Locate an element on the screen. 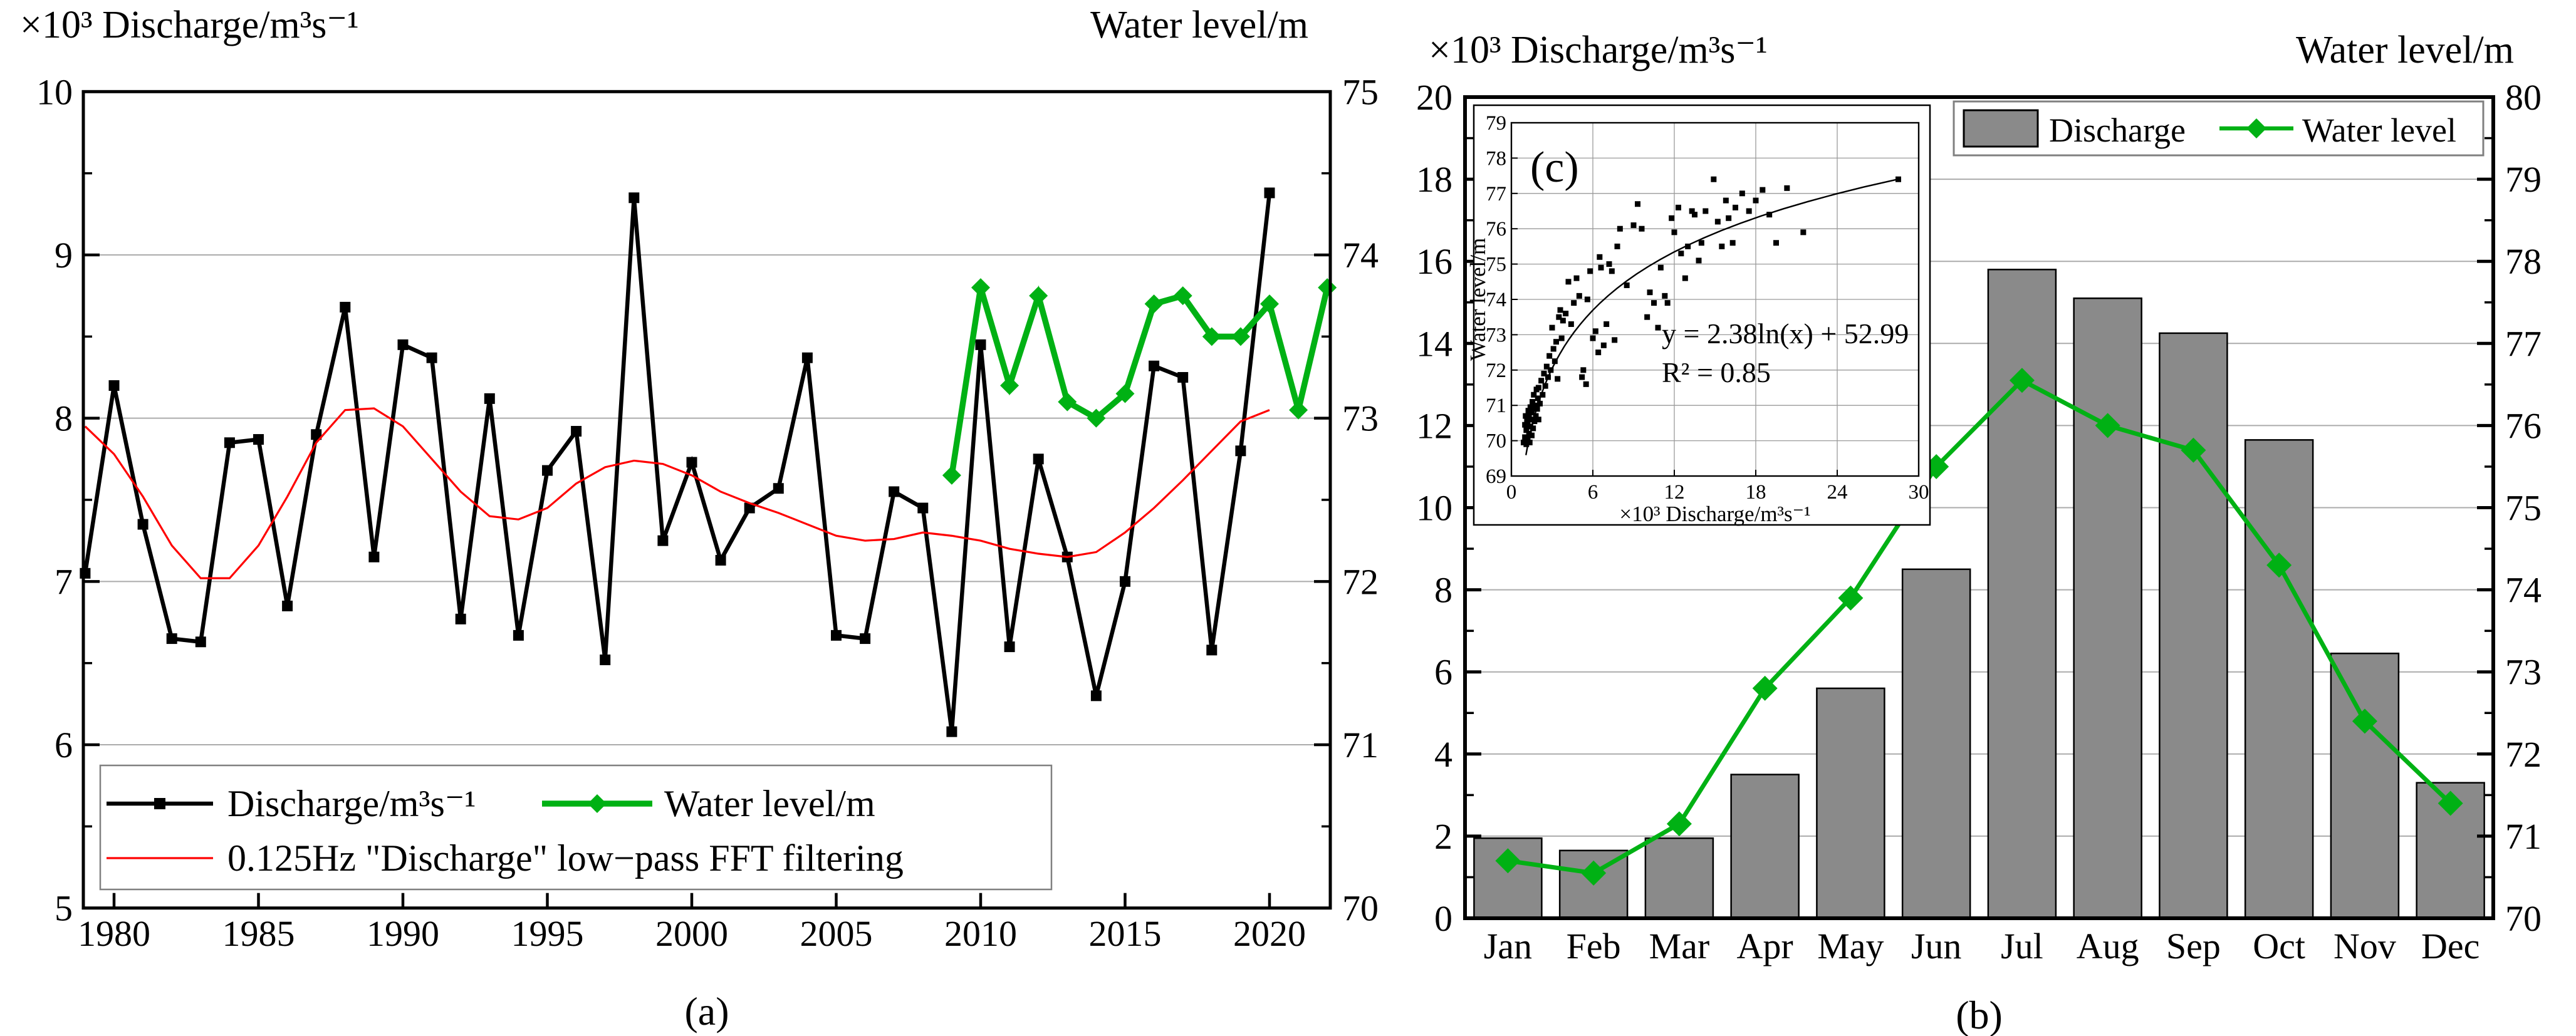  y-tick-label: 2 is located at coordinates (1443, 837).